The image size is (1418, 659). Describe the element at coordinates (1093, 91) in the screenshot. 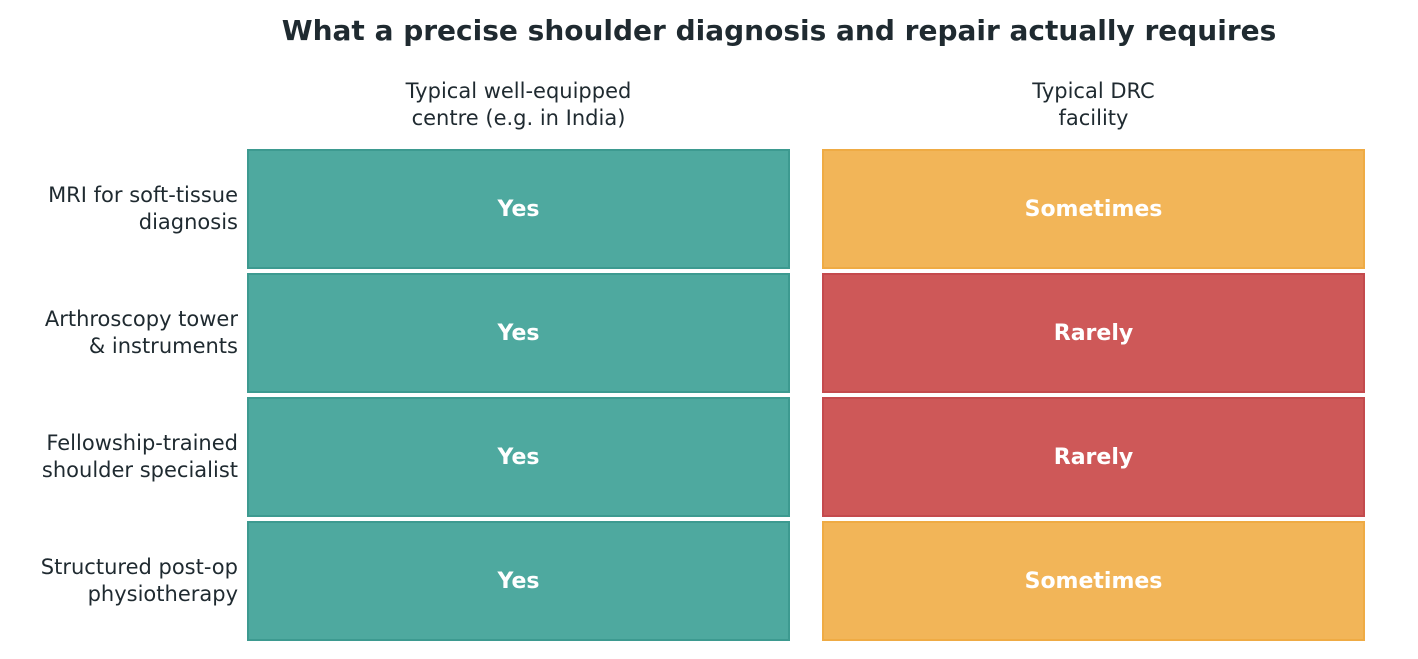

I see `column-header-line: Typical DRC` at that location.